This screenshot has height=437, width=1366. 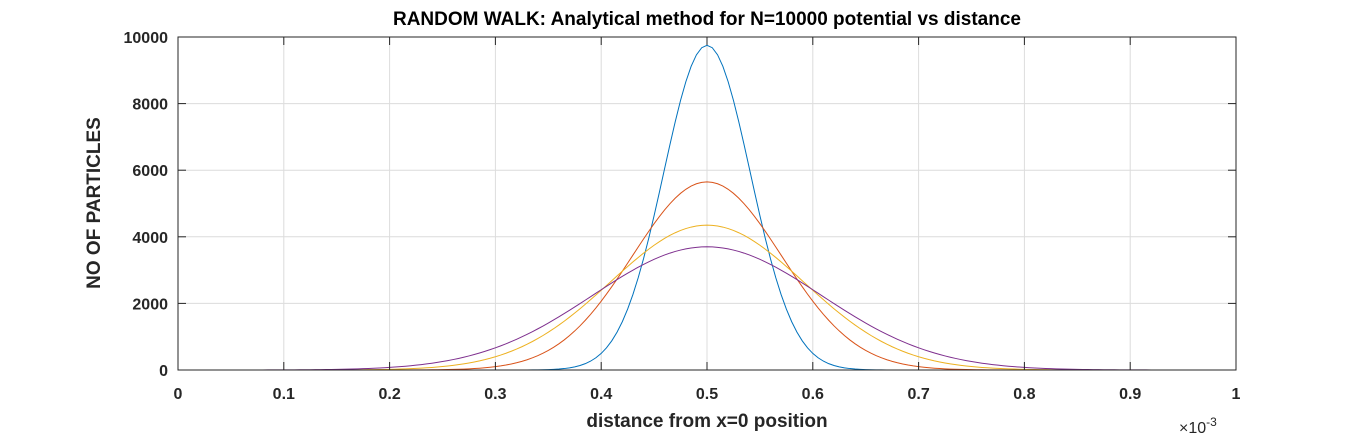 I want to click on y-tick-label: 6000, so click(x=150, y=171).